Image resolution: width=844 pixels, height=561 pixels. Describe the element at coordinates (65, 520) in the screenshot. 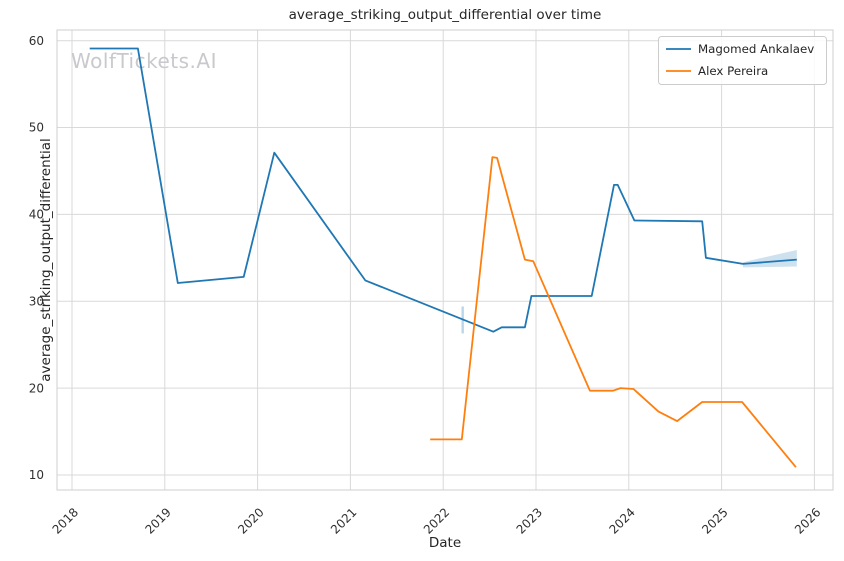

I see `x-tick-label: 2018` at that location.